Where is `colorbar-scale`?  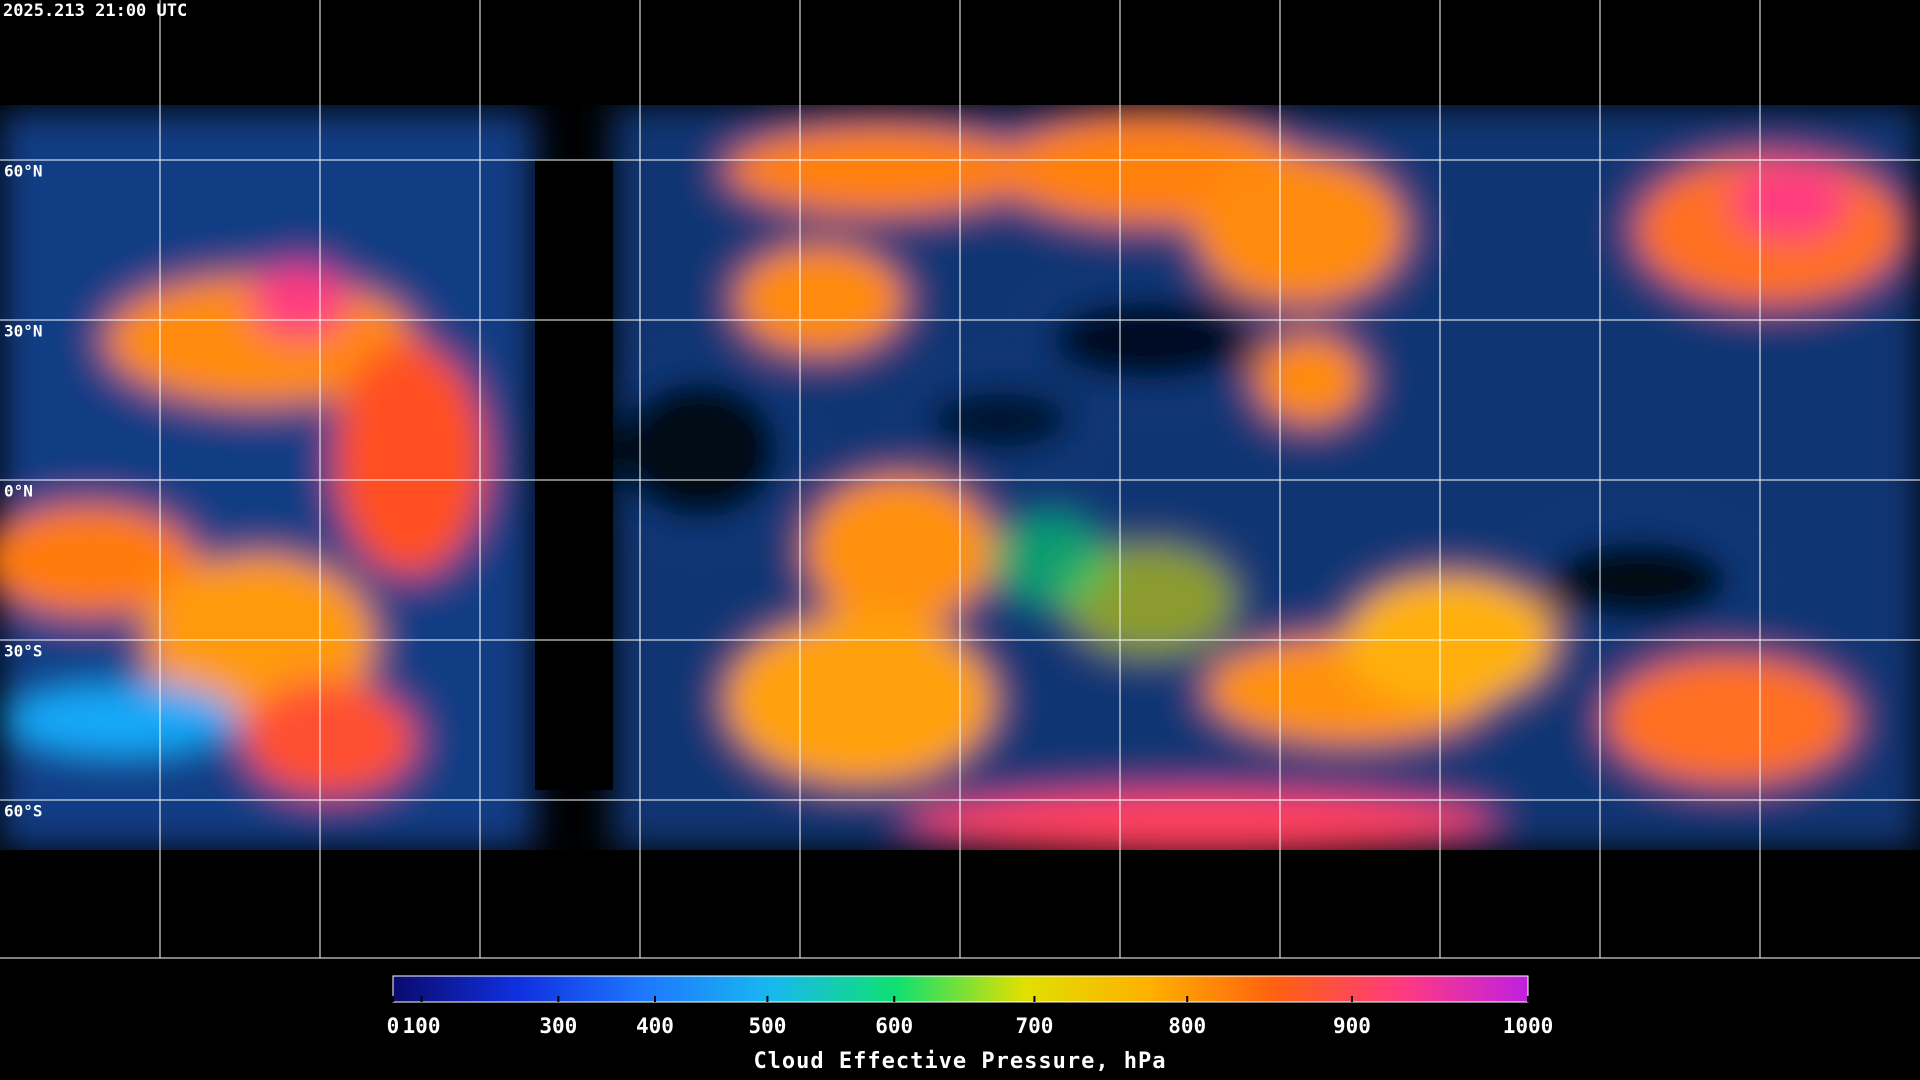
colorbar-scale is located at coordinates (960, 989).